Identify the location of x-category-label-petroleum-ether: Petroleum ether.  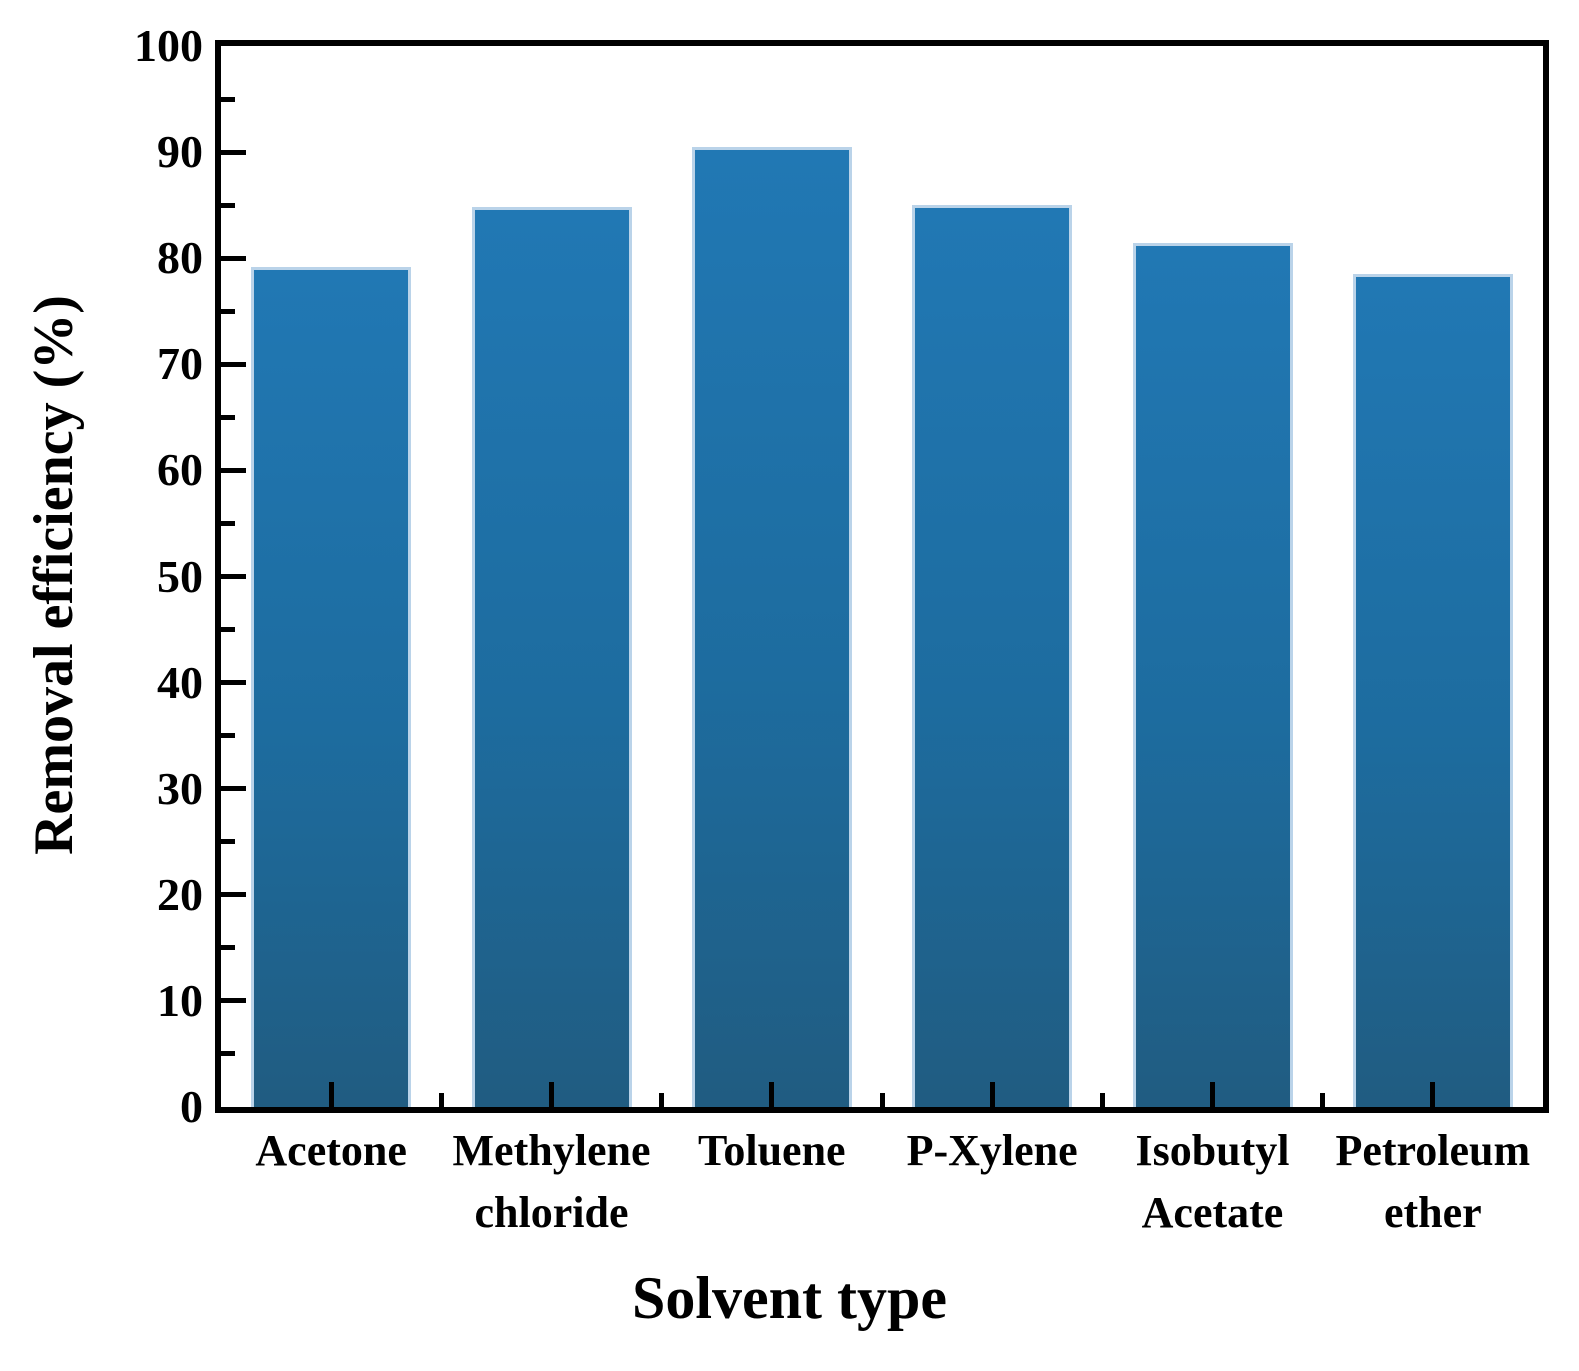
(1433, 1181).